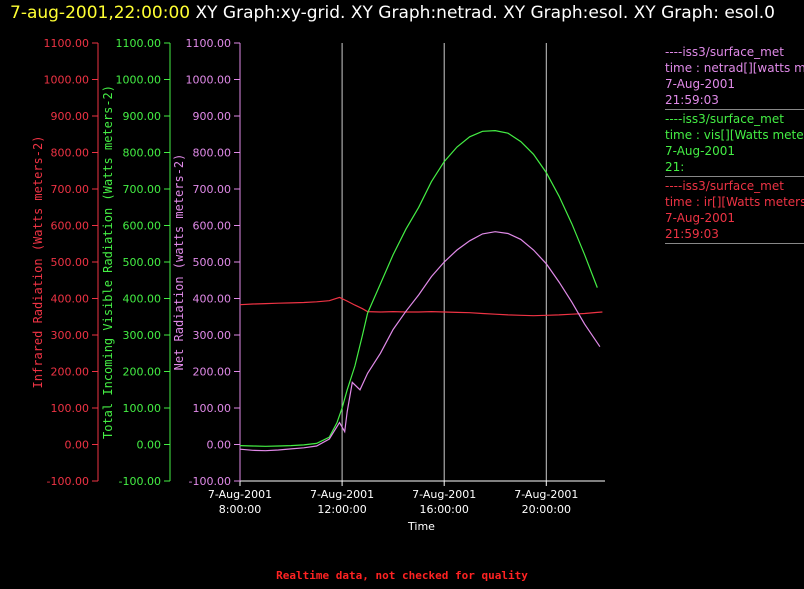 This screenshot has width=804, height=589. I want to click on y-tick-label-vis: 100.00, so click(142, 408).